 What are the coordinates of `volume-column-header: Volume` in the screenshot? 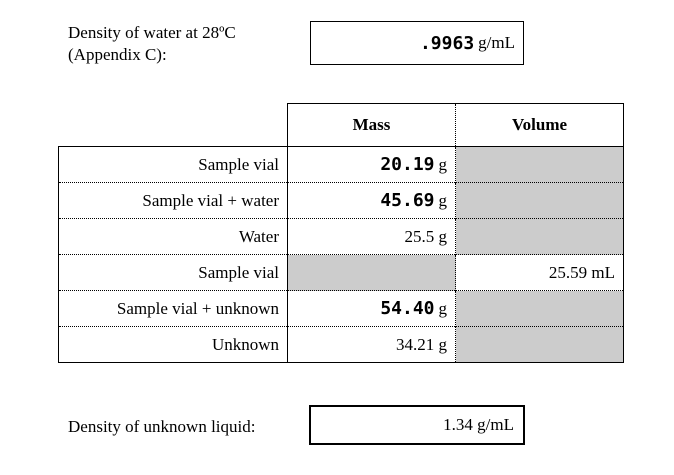 It's located at (539, 125).